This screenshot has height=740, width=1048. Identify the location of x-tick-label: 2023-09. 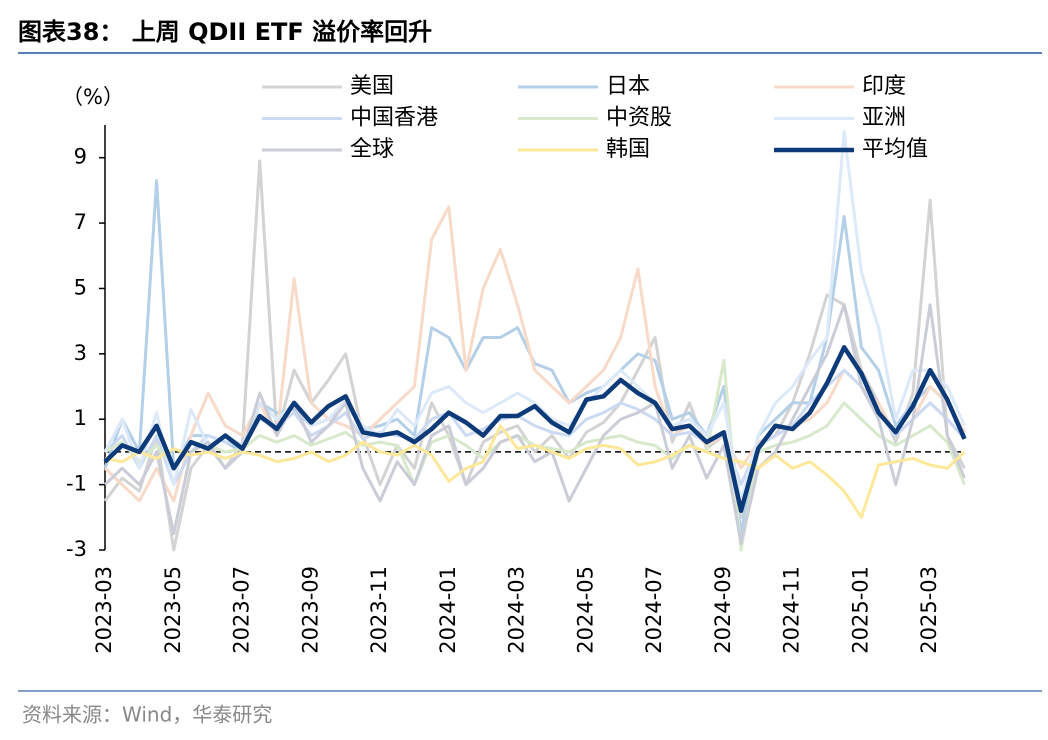
(310, 610).